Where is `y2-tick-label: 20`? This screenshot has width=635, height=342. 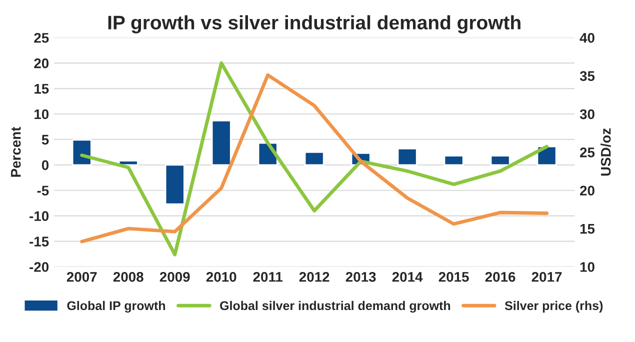 y2-tick-label: 20 is located at coordinates (587, 191).